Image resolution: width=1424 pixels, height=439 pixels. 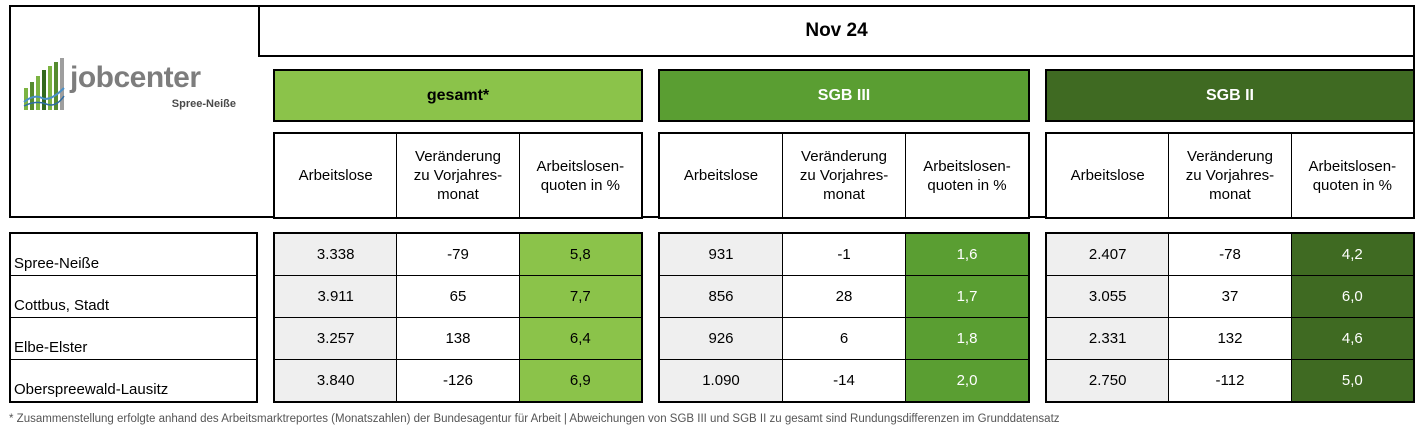 I want to click on table-row: 2.407 -78 4,2, so click(x=1230, y=255).